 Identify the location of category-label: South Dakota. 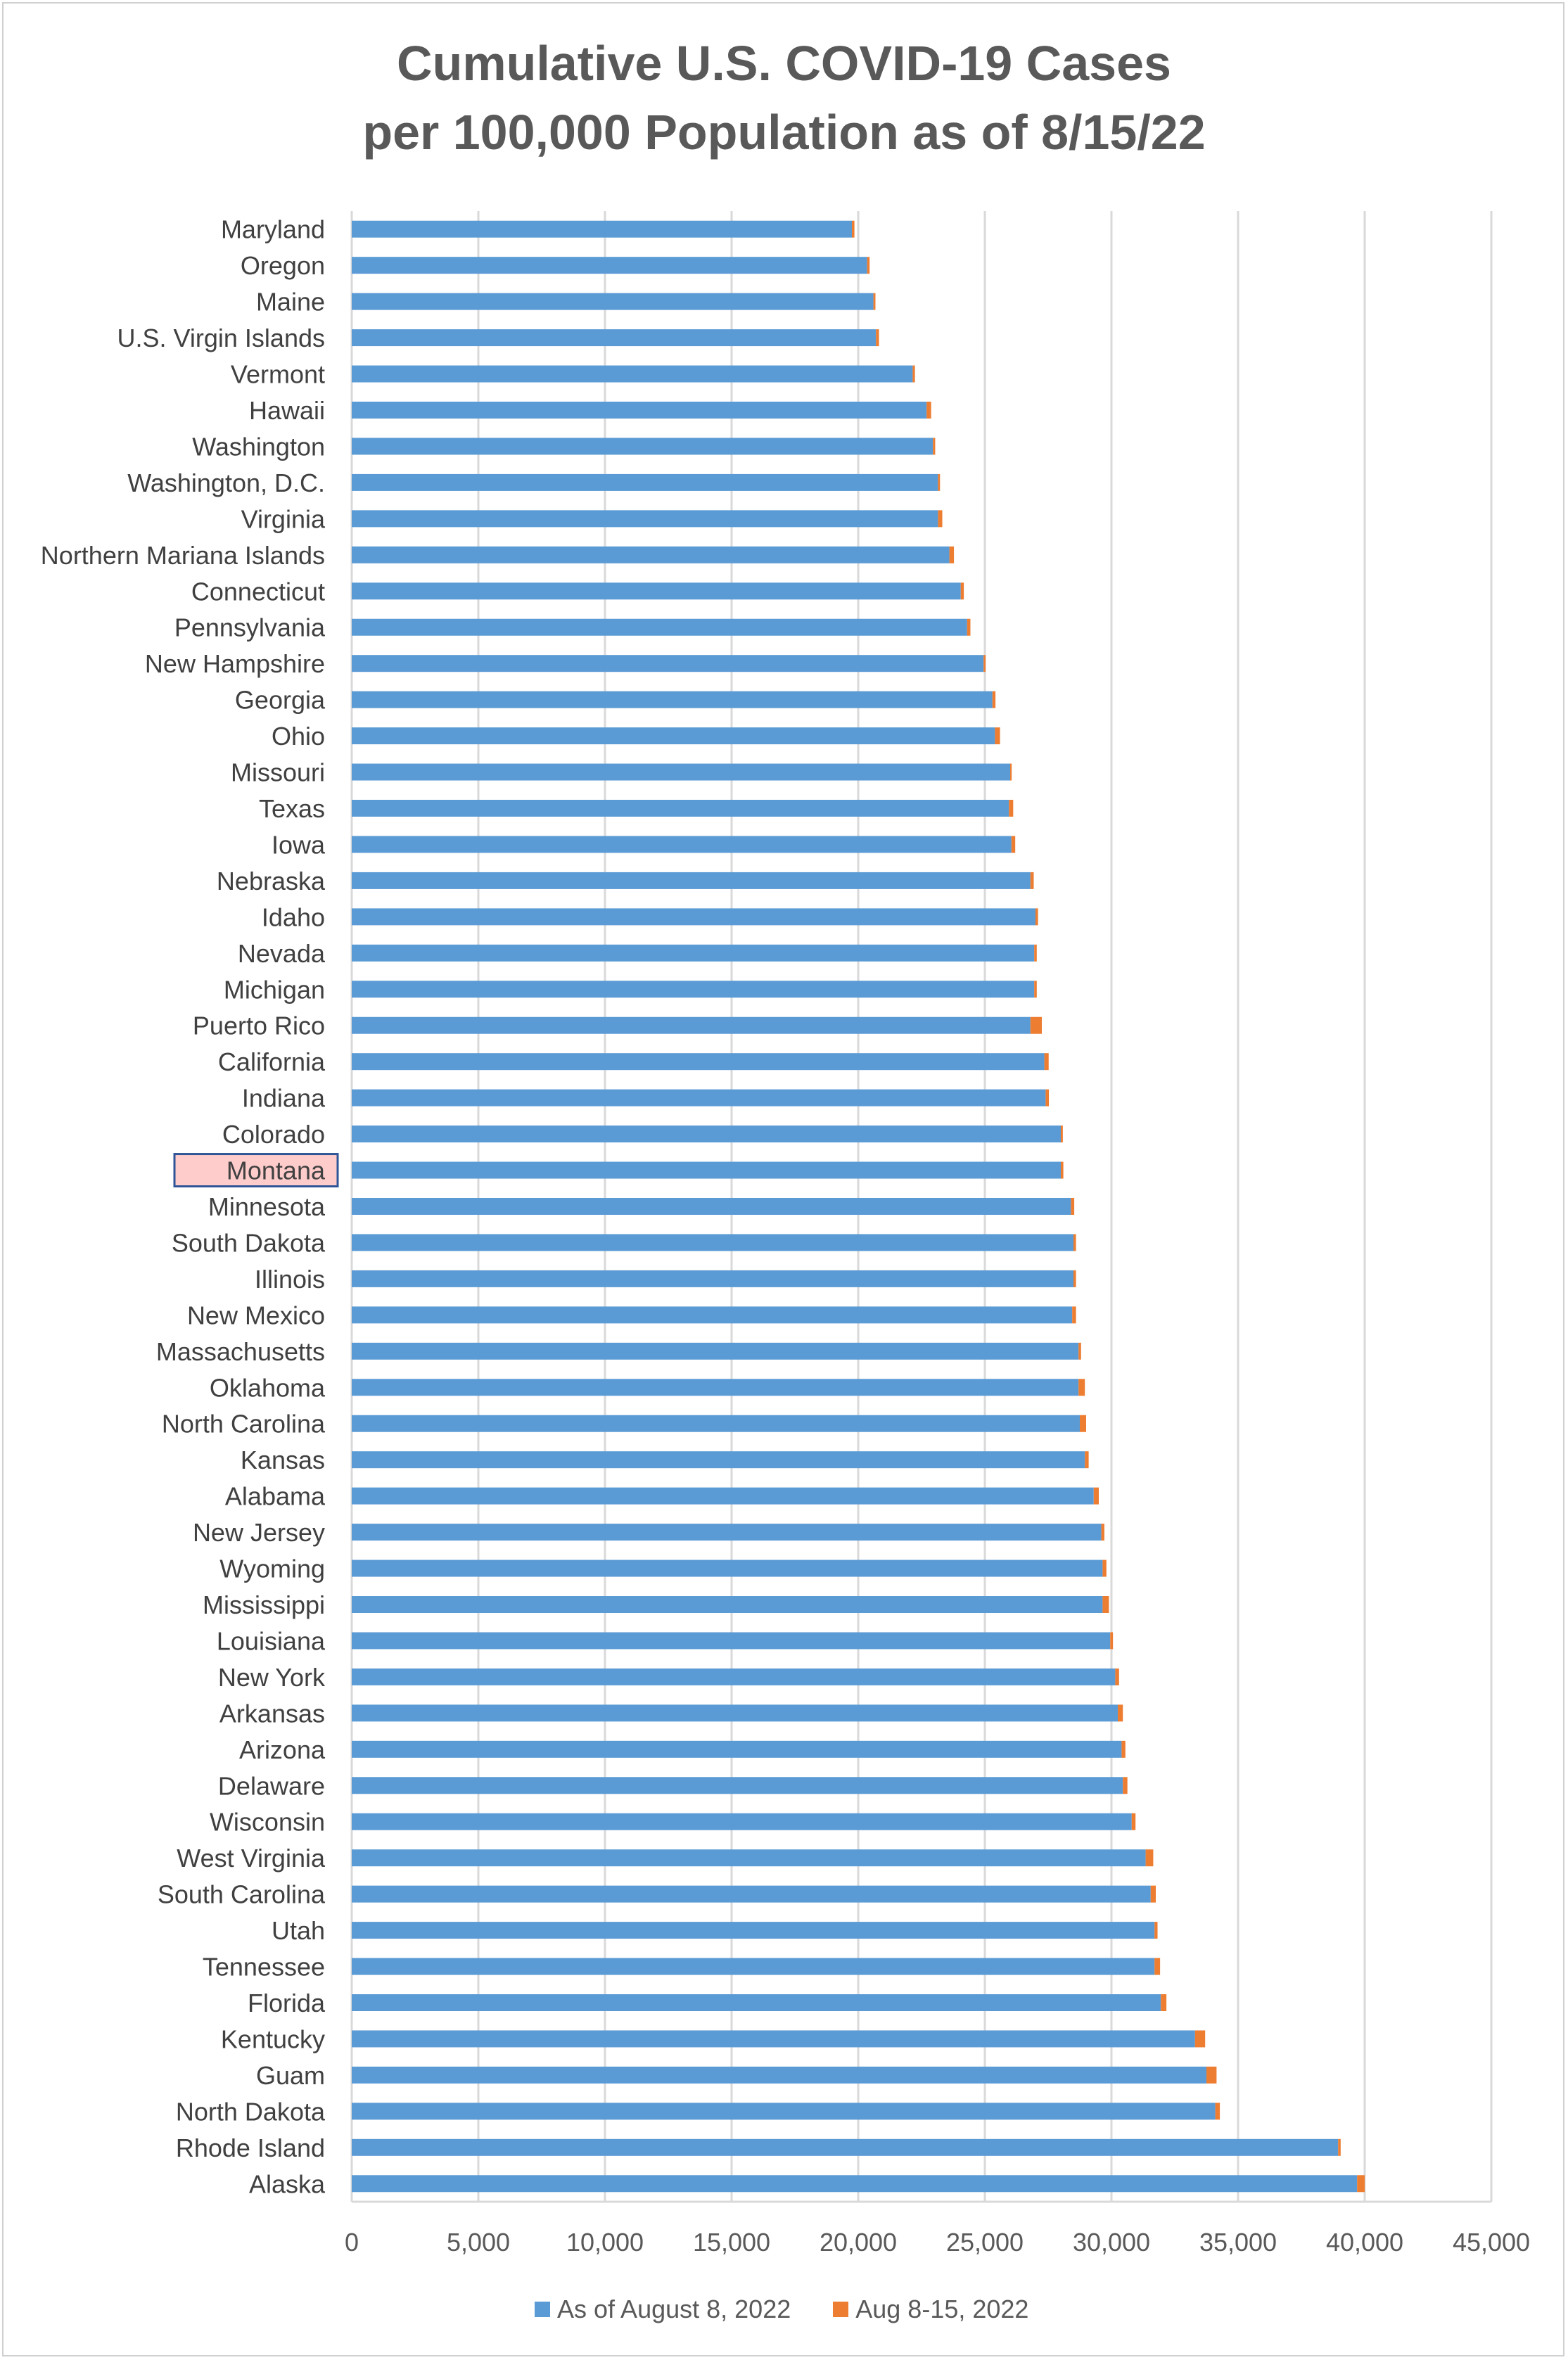
(249, 1243).